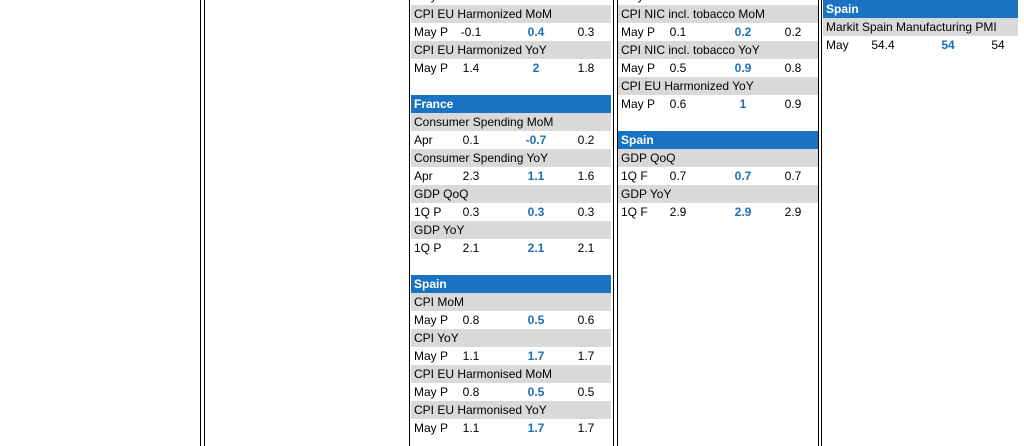 Image resolution: width=1024 pixels, height=446 pixels. What do you see at coordinates (511, 392) in the screenshot?
I see `indicator-values-row: May P 0.8 0.5 0.5` at bounding box center [511, 392].